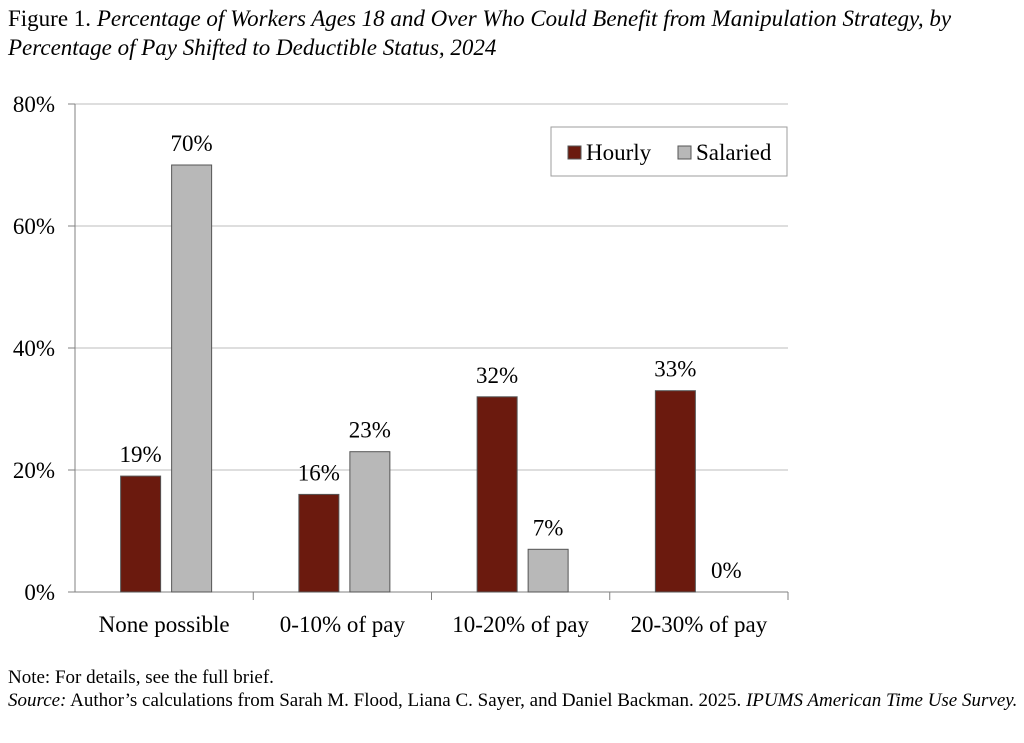 The height and width of the screenshot is (743, 1024). What do you see at coordinates (34, 470) in the screenshot?
I see `y-tick-label: 20%` at bounding box center [34, 470].